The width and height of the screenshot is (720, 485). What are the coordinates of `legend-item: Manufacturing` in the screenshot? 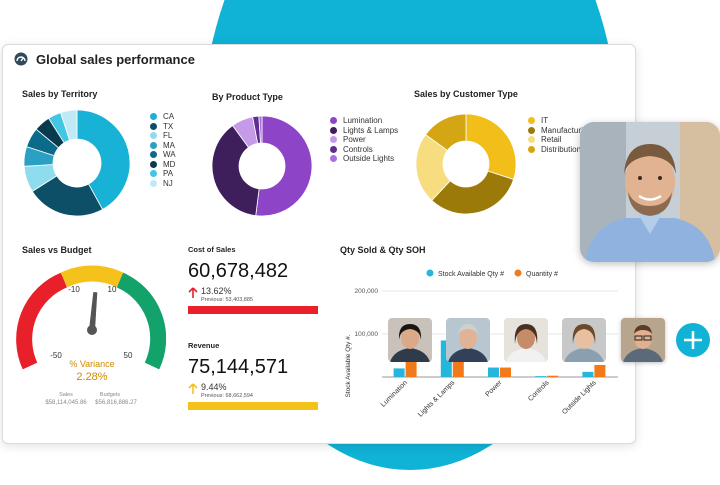 It's located at (560, 131).